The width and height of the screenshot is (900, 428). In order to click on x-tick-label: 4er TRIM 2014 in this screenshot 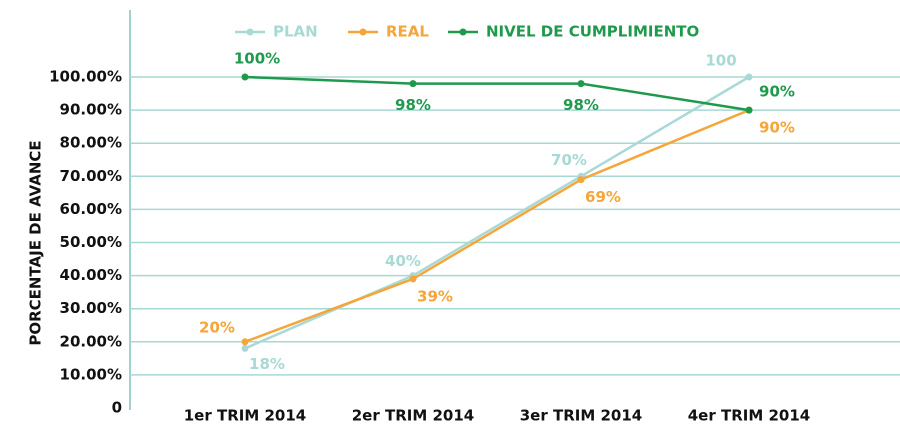, I will do `click(749, 416)`.